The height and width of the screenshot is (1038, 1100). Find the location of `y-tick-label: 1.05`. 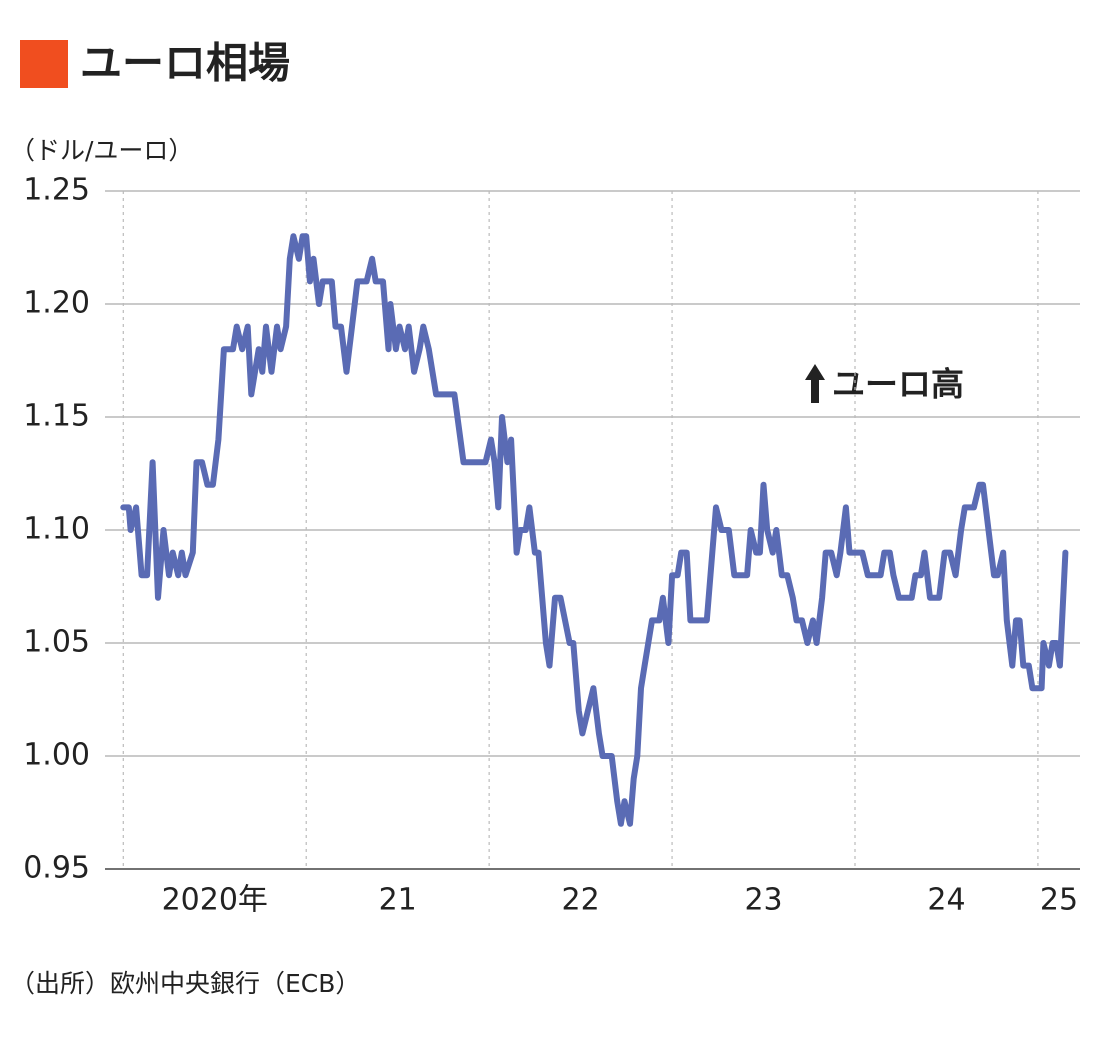

y-tick-label: 1.05 is located at coordinates (56, 642).